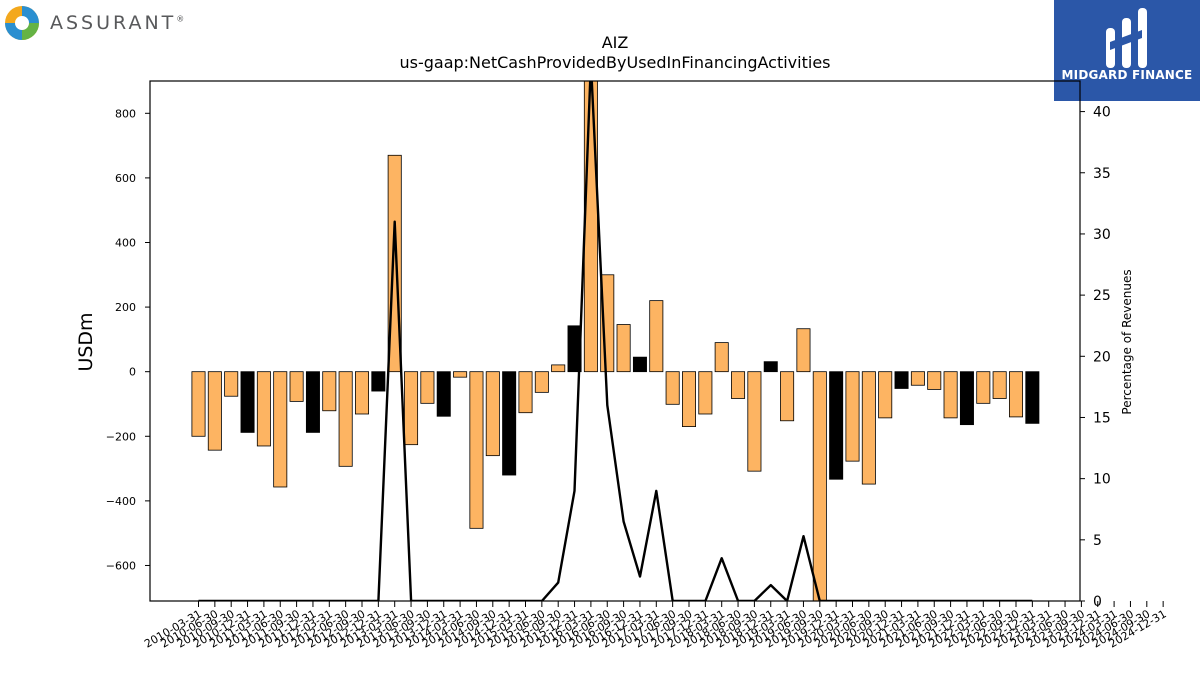 The width and height of the screenshot is (1200, 675). Describe the element at coordinates (22, 23) in the screenshot. I see `assurant-globe-icon` at that location.